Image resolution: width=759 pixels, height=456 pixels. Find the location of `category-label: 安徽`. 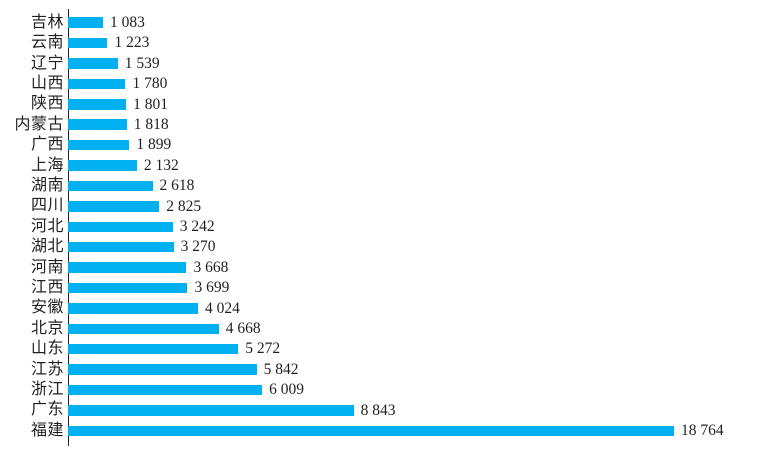

category-label: 安徽 is located at coordinates (47, 308).